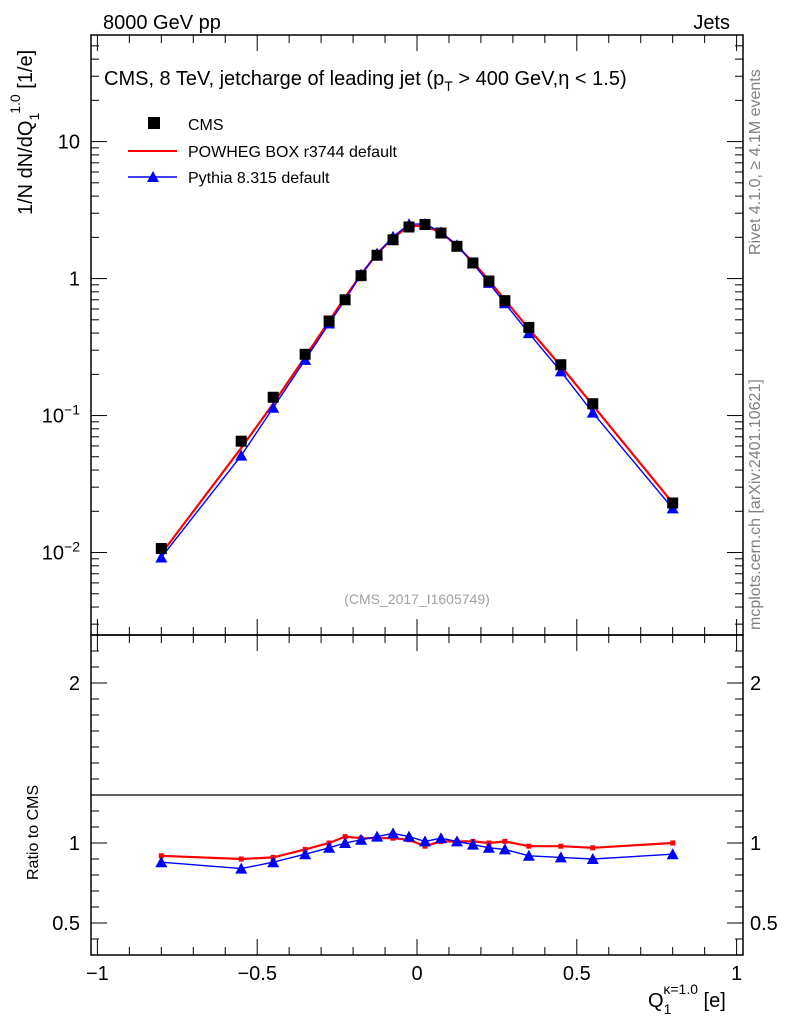 The width and height of the screenshot is (786, 1024). I want to click on mcplots-label: mcplots.cern.ch [arXiv:2401.10621], so click(755, 504).